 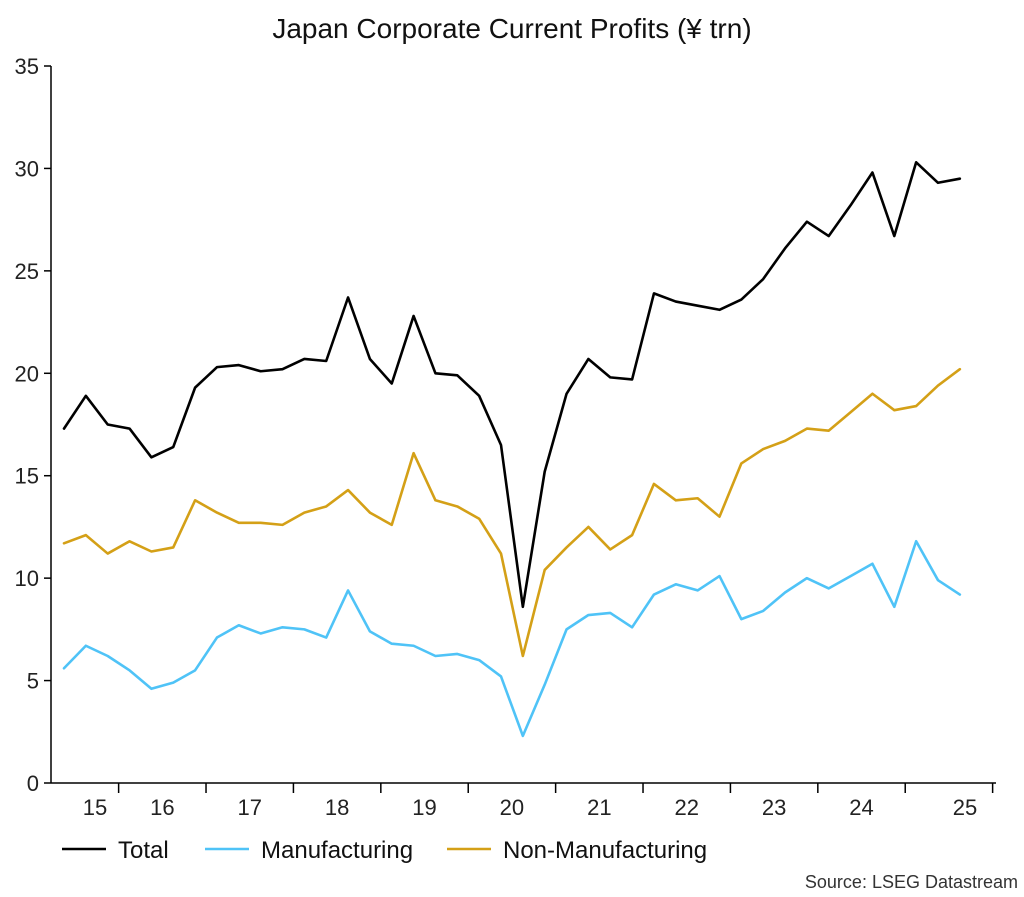 What do you see at coordinates (27, 578) in the screenshot?
I see `y-tick-label: 10` at bounding box center [27, 578].